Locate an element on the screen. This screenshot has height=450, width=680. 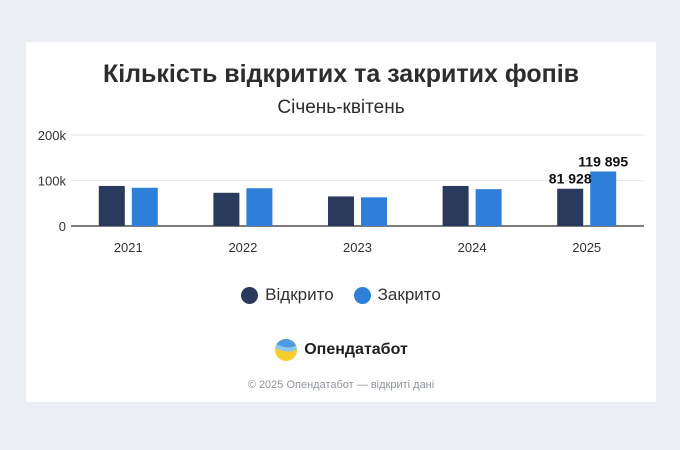
y-tick-label: 100k is located at coordinates (52, 181).